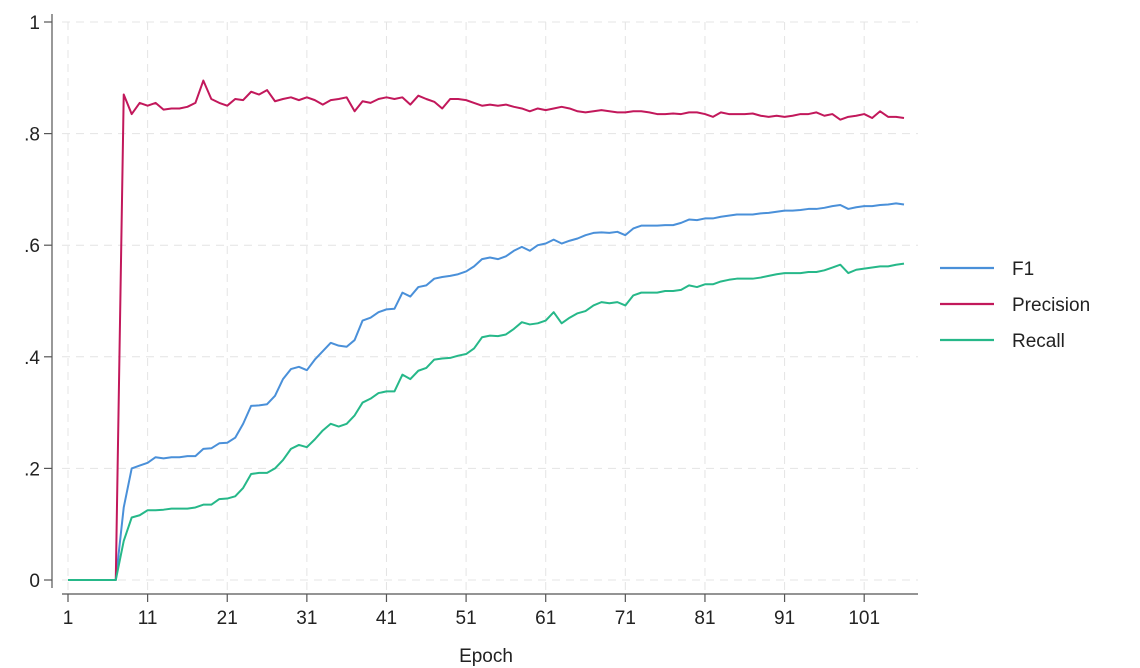  Describe the element at coordinates (32, 135) in the screenshot. I see `y-tick-label: .8` at that location.